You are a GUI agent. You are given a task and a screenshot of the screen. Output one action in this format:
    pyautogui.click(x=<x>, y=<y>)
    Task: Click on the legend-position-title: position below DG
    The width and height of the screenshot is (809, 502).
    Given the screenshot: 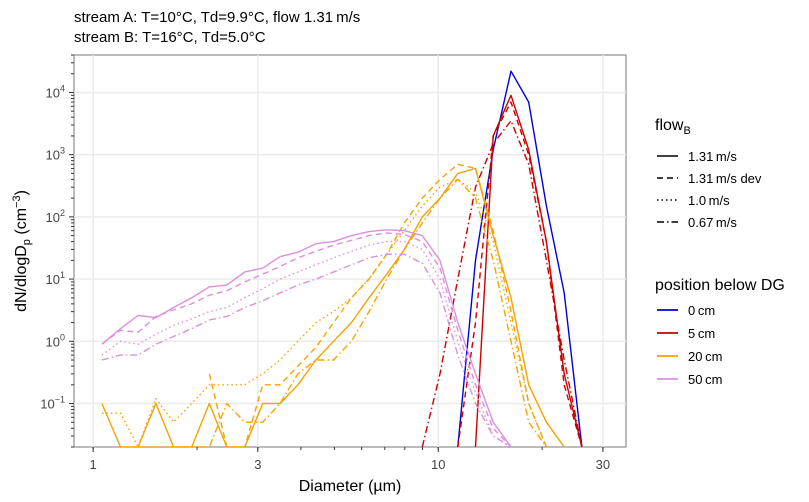 What is the action you would take?
    pyautogui.click(x=720, y=285)
    